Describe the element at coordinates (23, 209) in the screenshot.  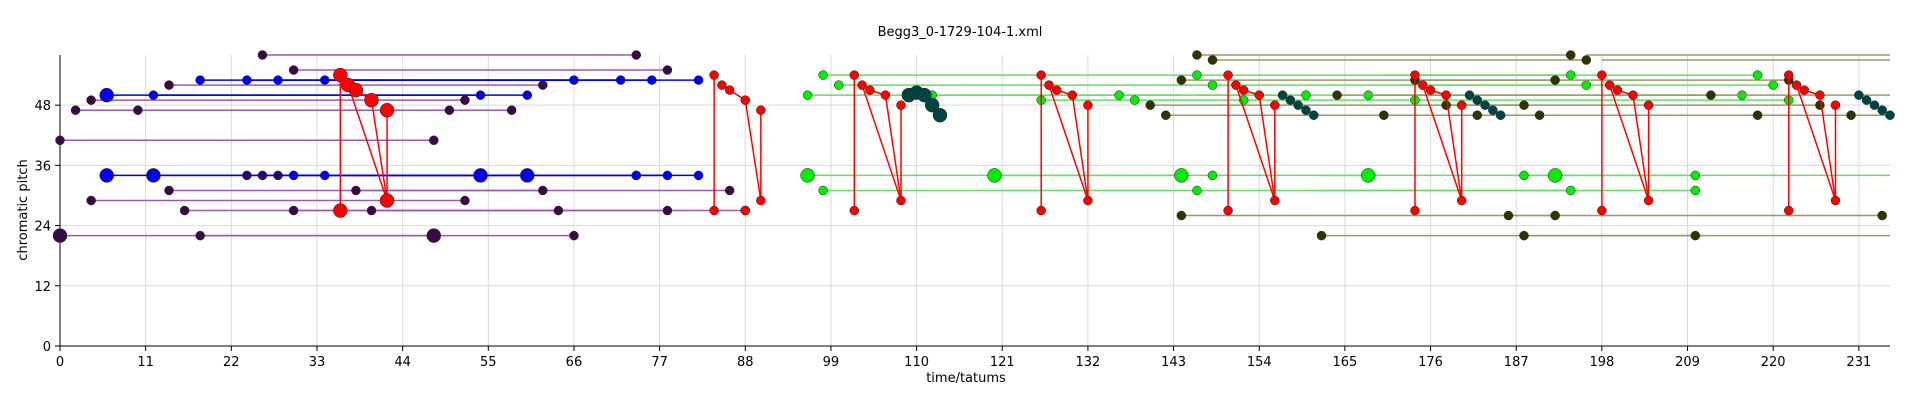
I see `y-axis-title: chromatic pitch` at that location.